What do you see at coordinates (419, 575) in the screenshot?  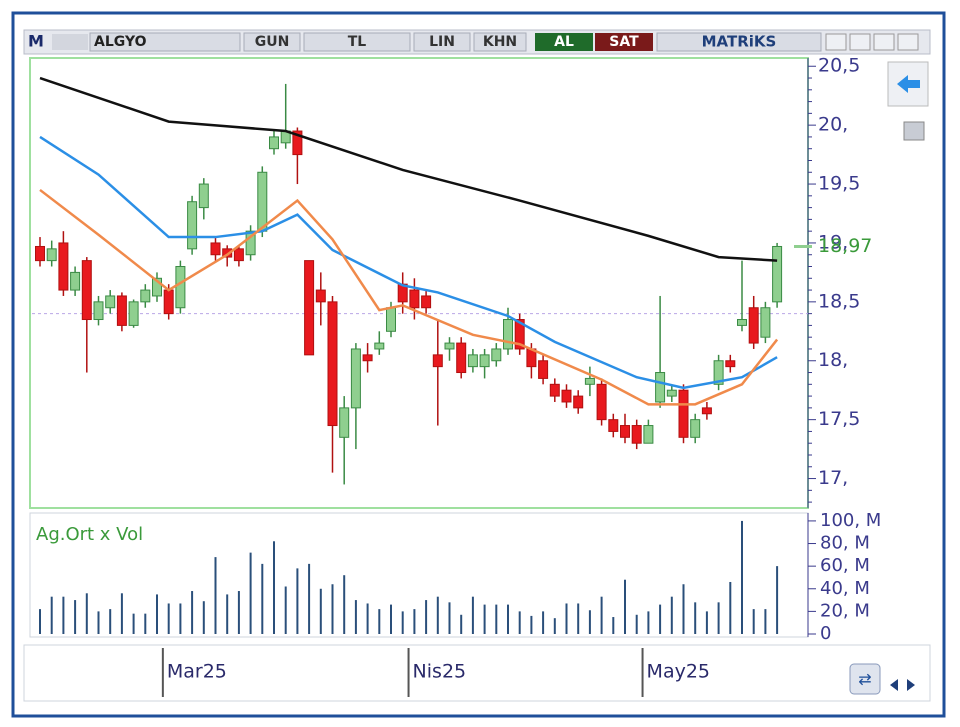 I see `volume-panel` at bounding box center [419, 575].